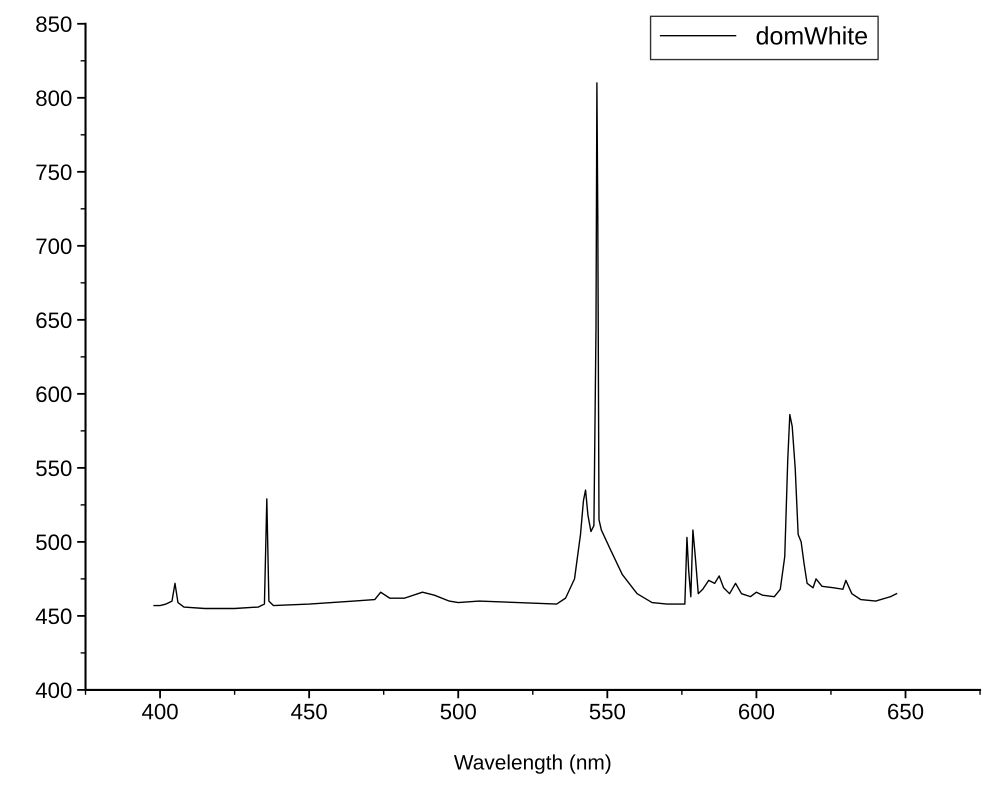 The image size is (983, 793). Describe the element at coordinates (756, 712) in the screenshot. I see `x-tick-label: 600` at that location.